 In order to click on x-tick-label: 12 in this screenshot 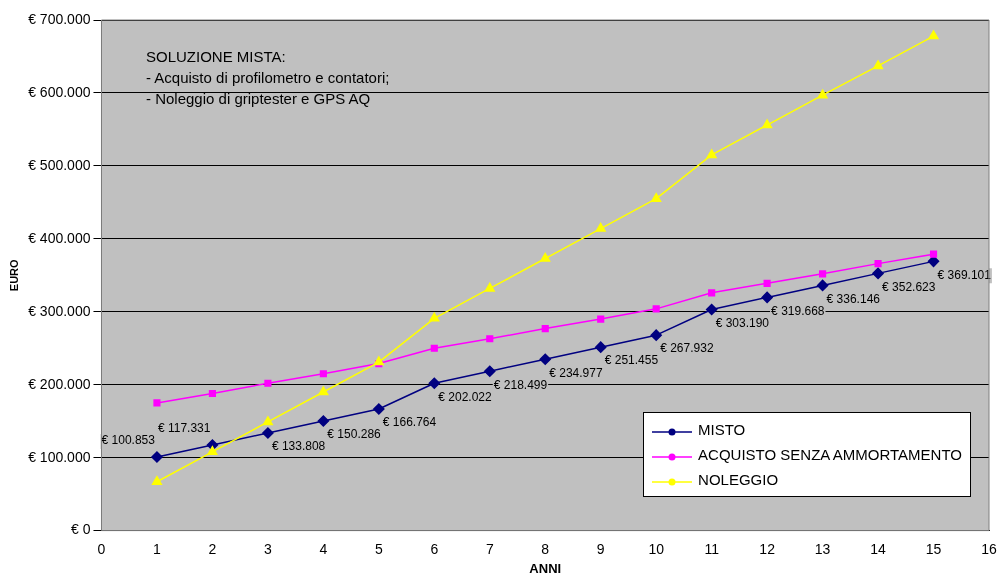, I will do `click(767, 548)`.